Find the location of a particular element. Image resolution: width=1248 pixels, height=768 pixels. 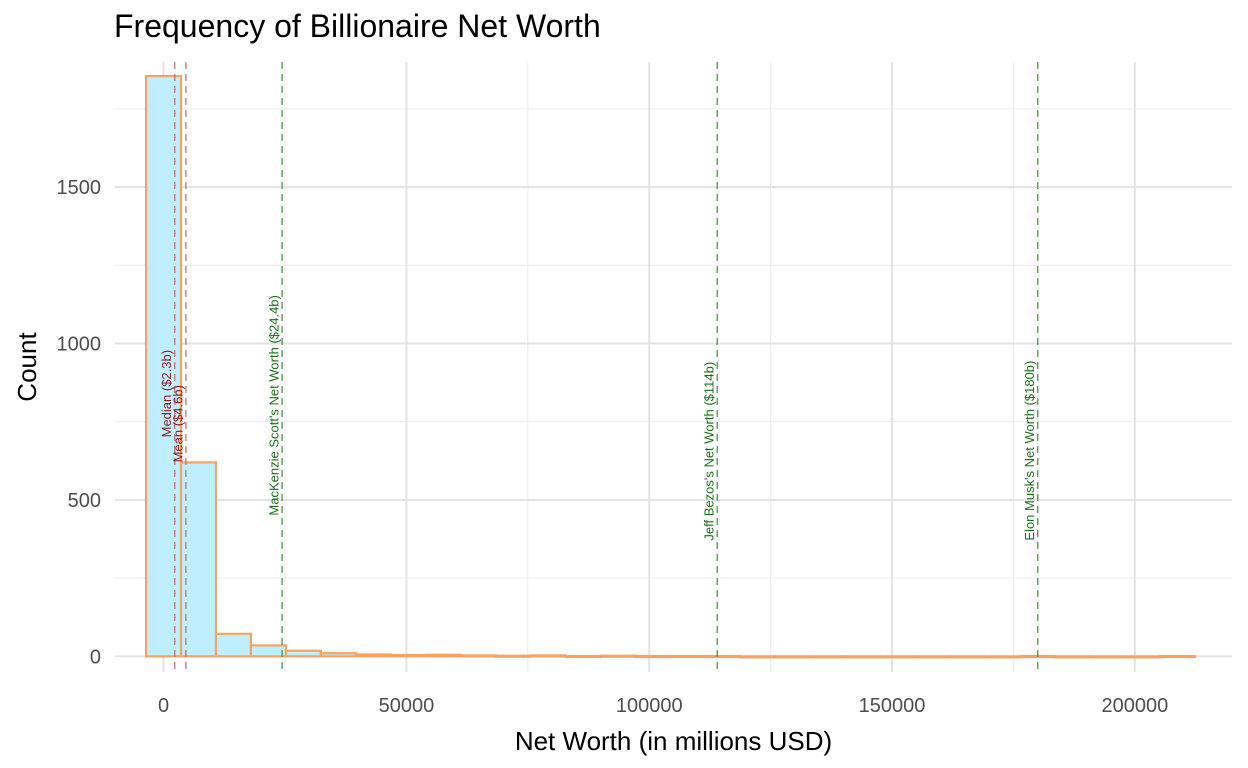

reference-line-label: MacKenzie Scott's Net Worth ($24.4b) is located at coordinates (274, 405).